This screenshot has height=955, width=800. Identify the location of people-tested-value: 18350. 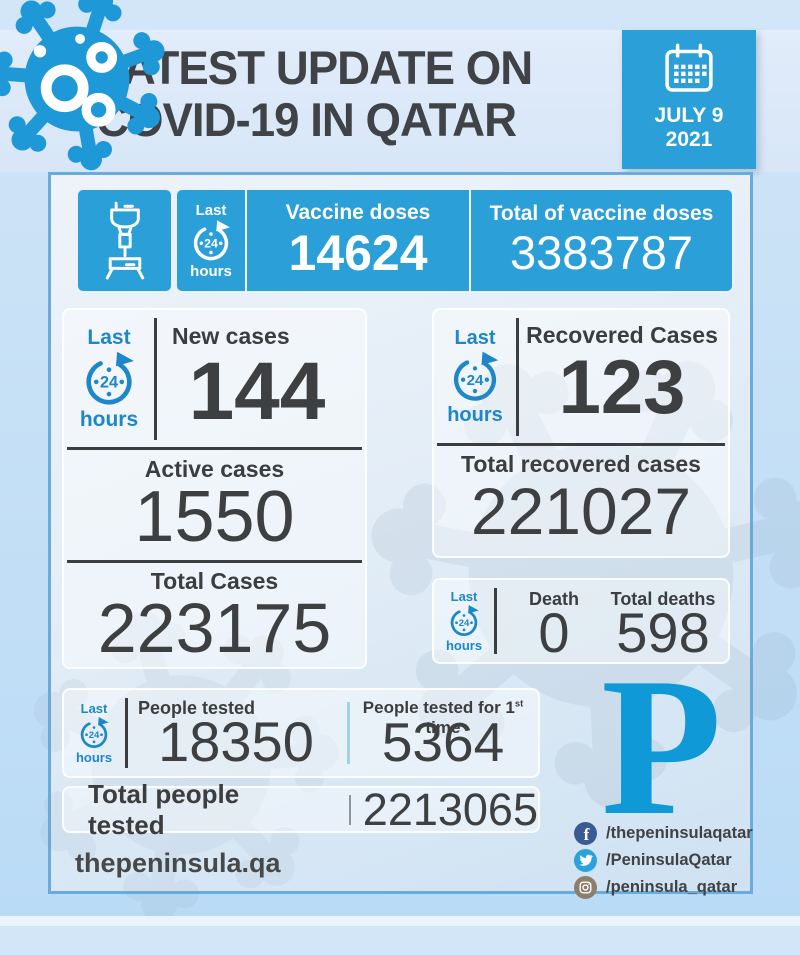
(236, 741).